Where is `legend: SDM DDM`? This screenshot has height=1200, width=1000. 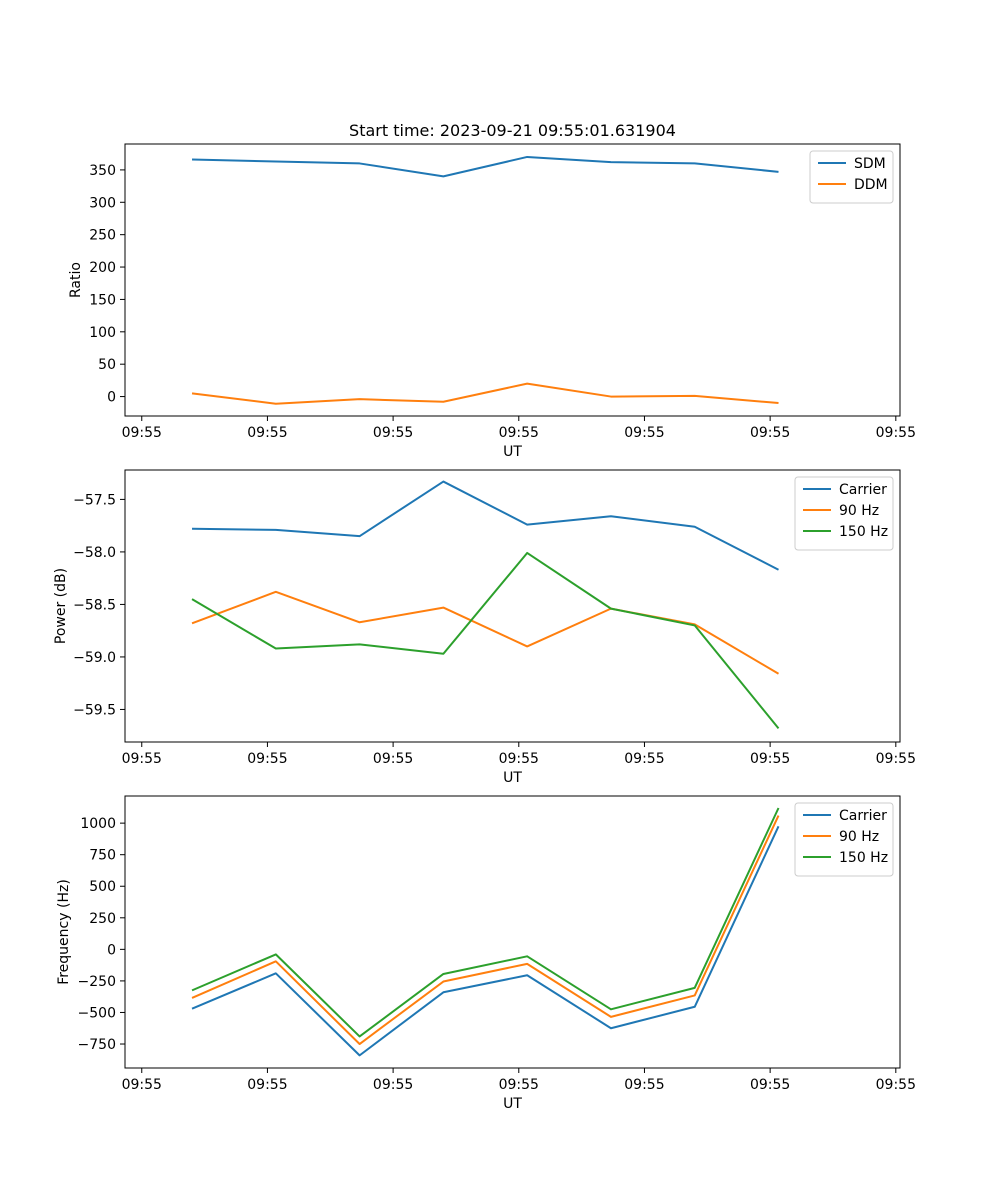
legend: SDM DDM is located at coordinates (851, 177).